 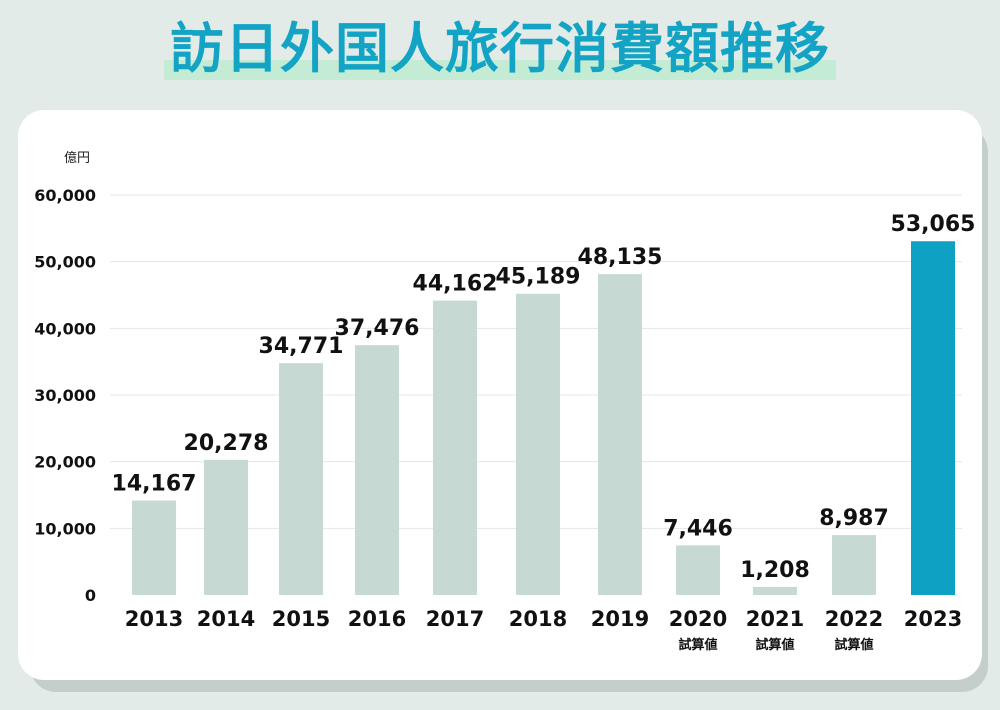 I want to click on bar-2022, so click(x=854, y=565).